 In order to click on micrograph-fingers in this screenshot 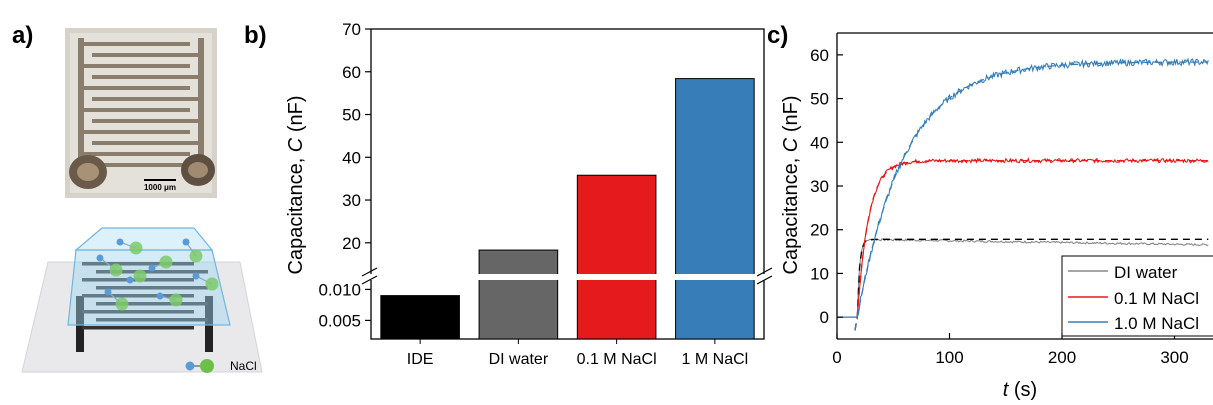, I will do `click(141, 108)`.